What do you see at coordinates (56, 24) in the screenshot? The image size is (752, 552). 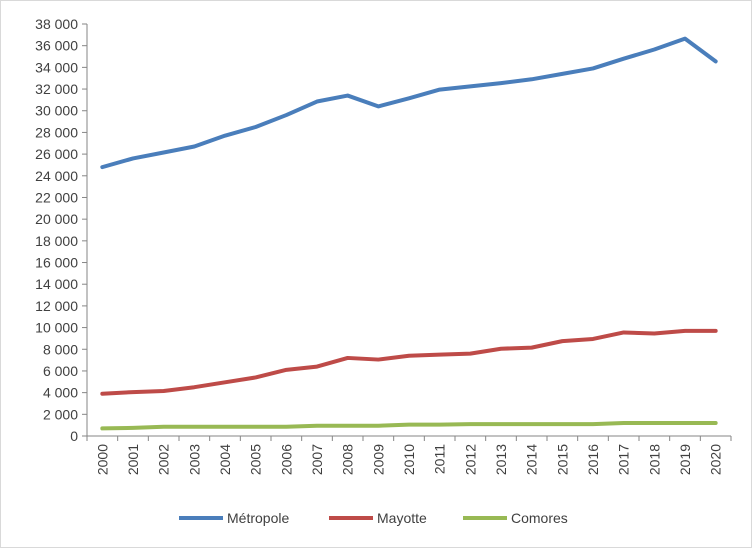 I see `y-tick-label: 38 000` at bounding box center [56, 24].